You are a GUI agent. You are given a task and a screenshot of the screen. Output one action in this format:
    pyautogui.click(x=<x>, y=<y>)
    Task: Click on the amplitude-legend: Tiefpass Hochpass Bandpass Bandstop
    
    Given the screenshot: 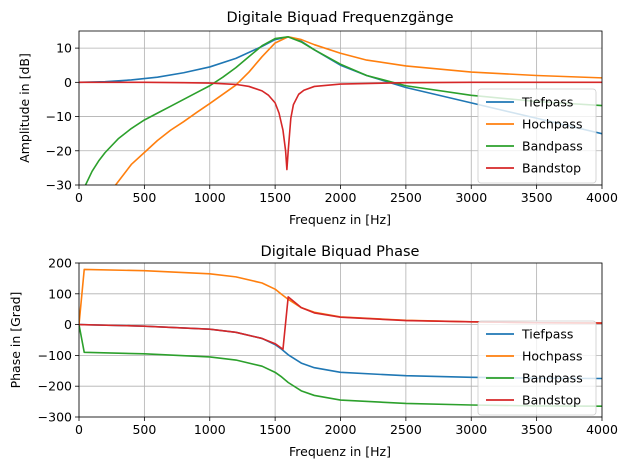 What is the action you would take?
    pyautogui.click(x=537, y=136)
    